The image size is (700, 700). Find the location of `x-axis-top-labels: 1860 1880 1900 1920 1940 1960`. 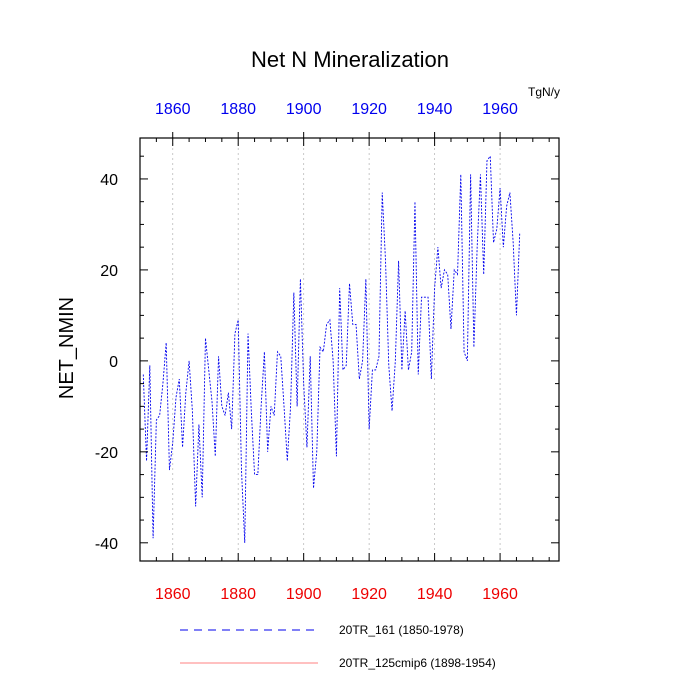

x-axis-top-labels: 1860 1880 1900 1920 1940 1960 is located at coordinates (336, 109).